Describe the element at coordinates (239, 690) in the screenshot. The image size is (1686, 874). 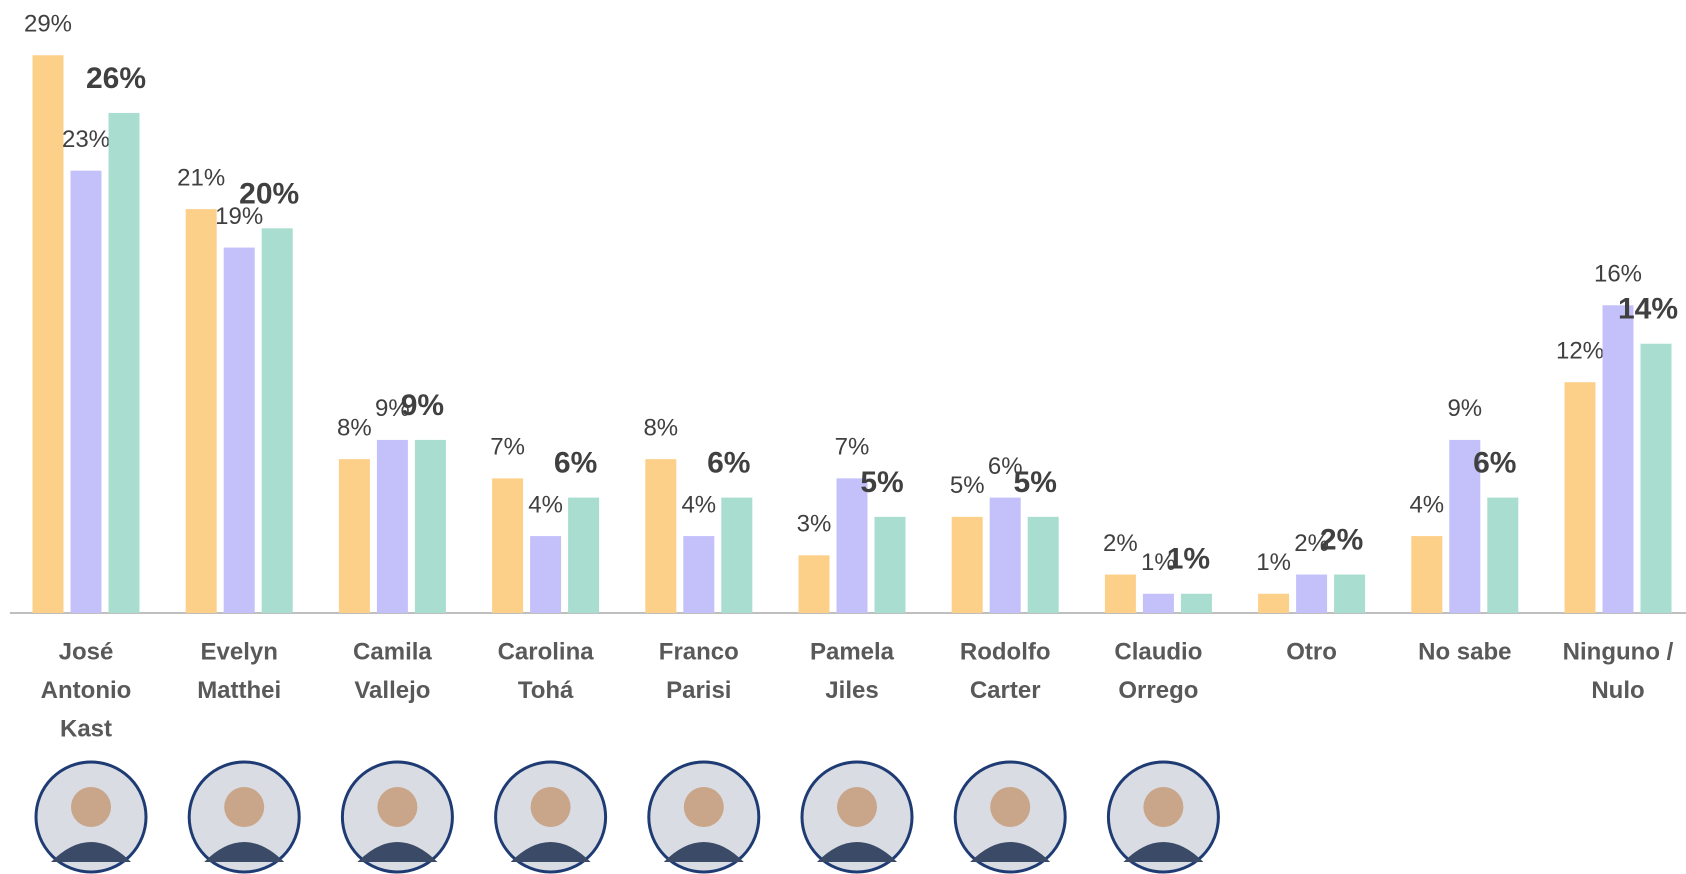
I see `x-tick-label: Matthei` at that location.